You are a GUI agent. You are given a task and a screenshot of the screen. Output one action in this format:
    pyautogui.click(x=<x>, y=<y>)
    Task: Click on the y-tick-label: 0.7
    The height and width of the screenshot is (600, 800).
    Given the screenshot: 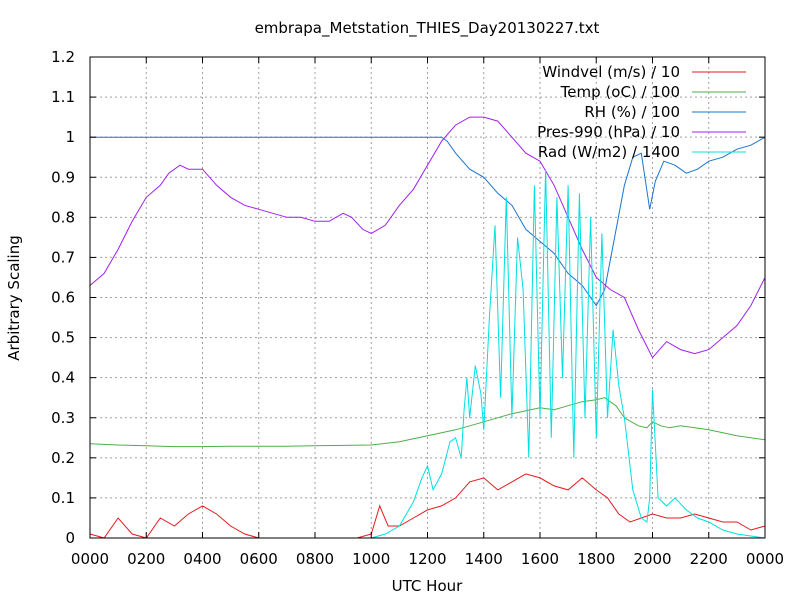 What is the action you would take?
    pyautogui.click(x=63, y=257)
    